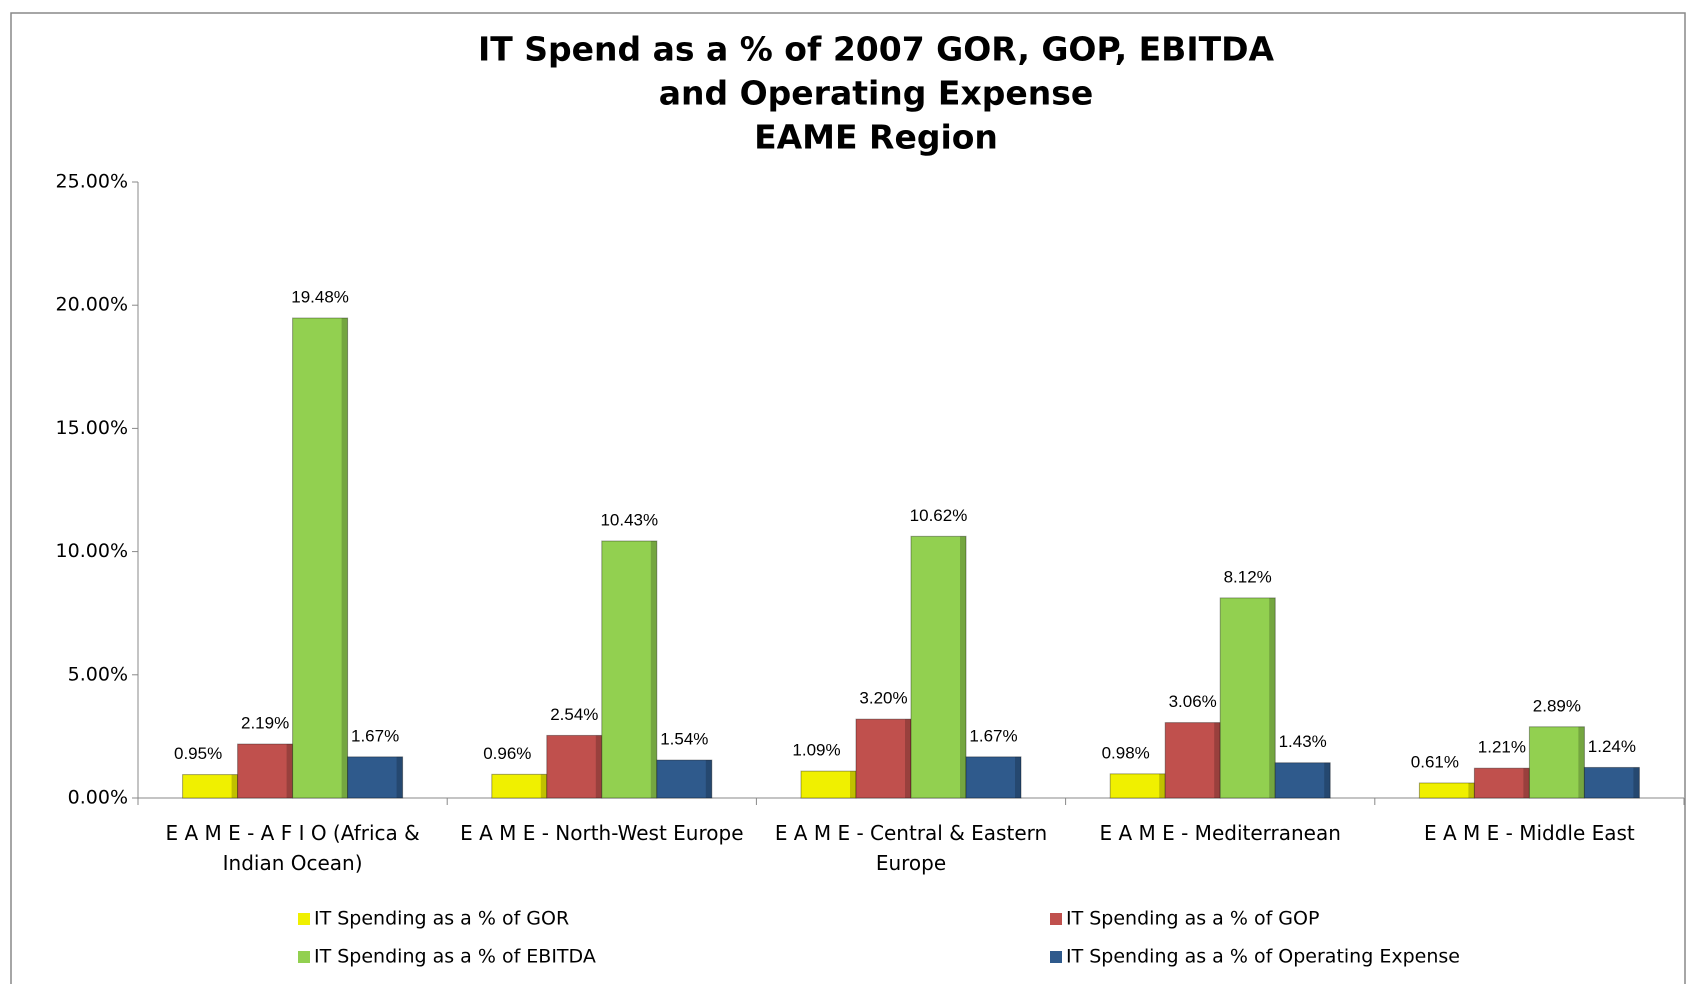 The width and height of the screenshot is (1697, 984). I want to click on chart-title: and Operating Expense, so click(876, 93).